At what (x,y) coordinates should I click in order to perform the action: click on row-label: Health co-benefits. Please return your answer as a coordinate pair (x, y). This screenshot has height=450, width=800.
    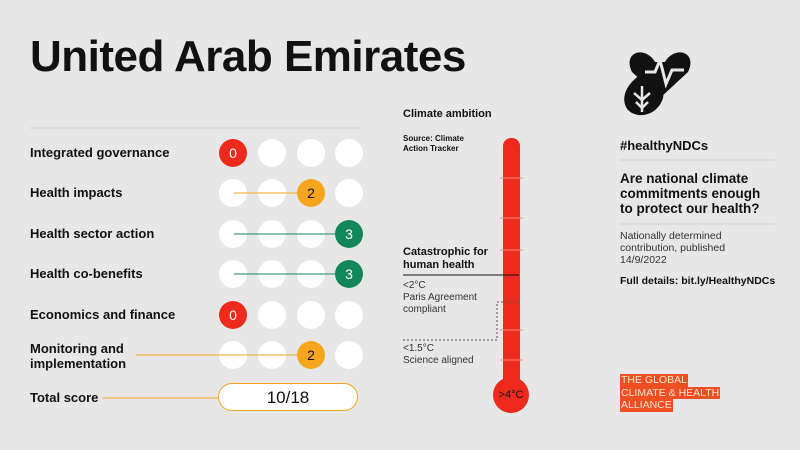
    Looking at the image, I should click on (86, 273).